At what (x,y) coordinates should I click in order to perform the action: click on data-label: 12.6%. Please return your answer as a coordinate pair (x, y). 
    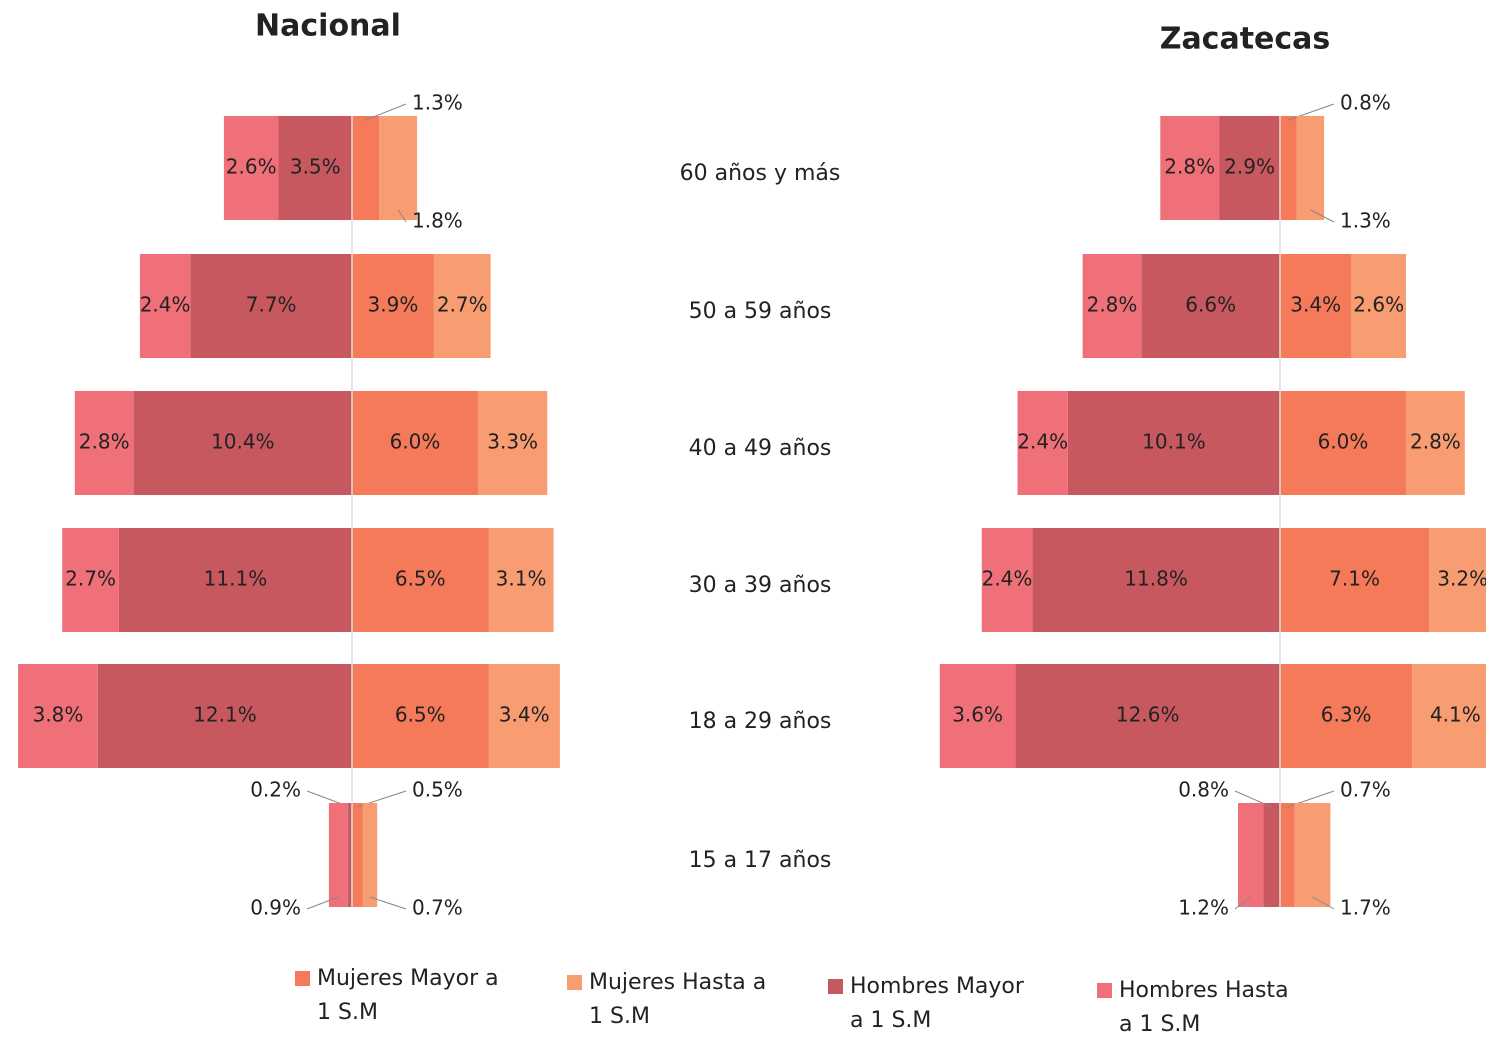
    Looking at the image, I should click on (1148, 715).